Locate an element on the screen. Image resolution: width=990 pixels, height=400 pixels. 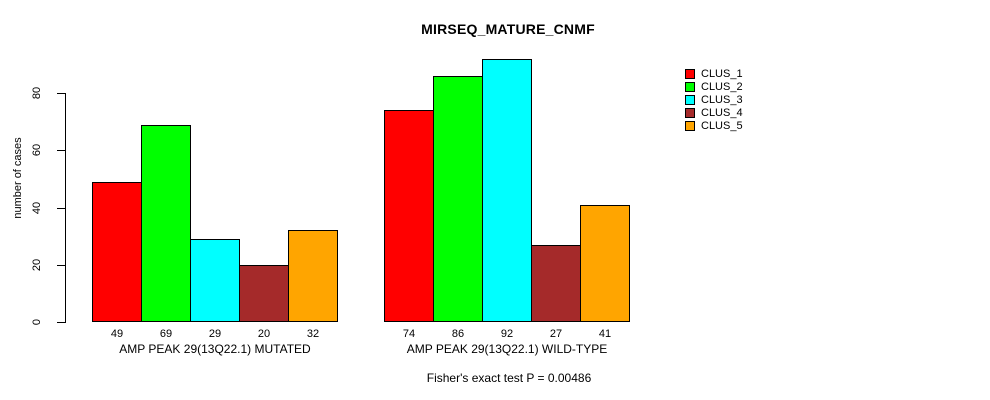
x-axis-category-label: AMP PEAK 29(13Q22.1) WILD-TYPE is located at coordinates (507, 349).